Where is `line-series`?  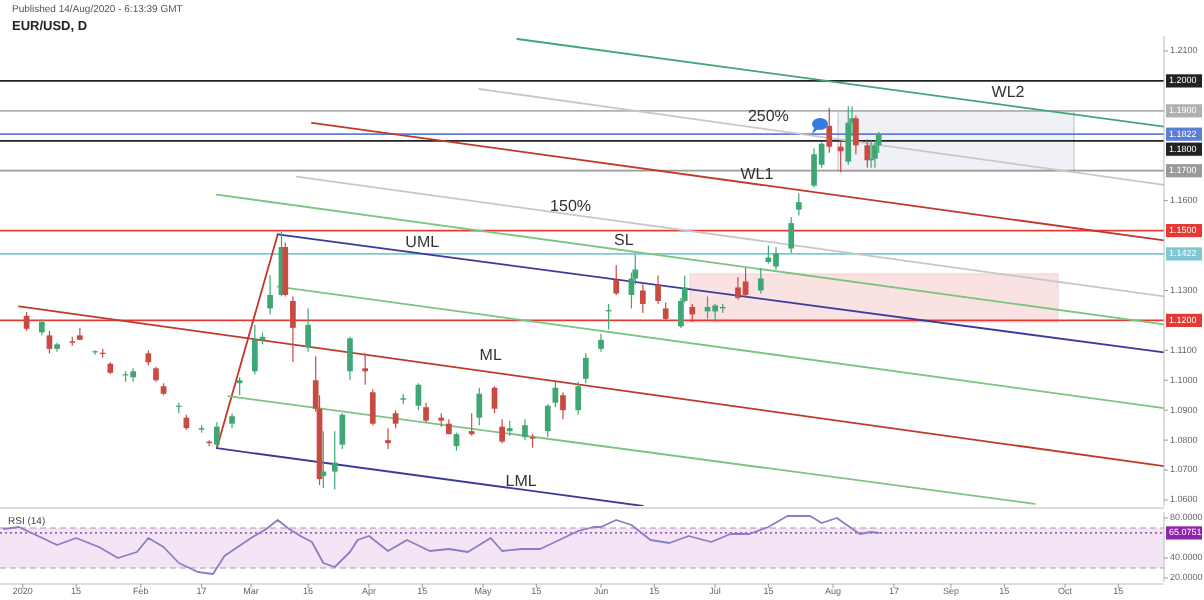
line-series is located at coordinates (441, 545).